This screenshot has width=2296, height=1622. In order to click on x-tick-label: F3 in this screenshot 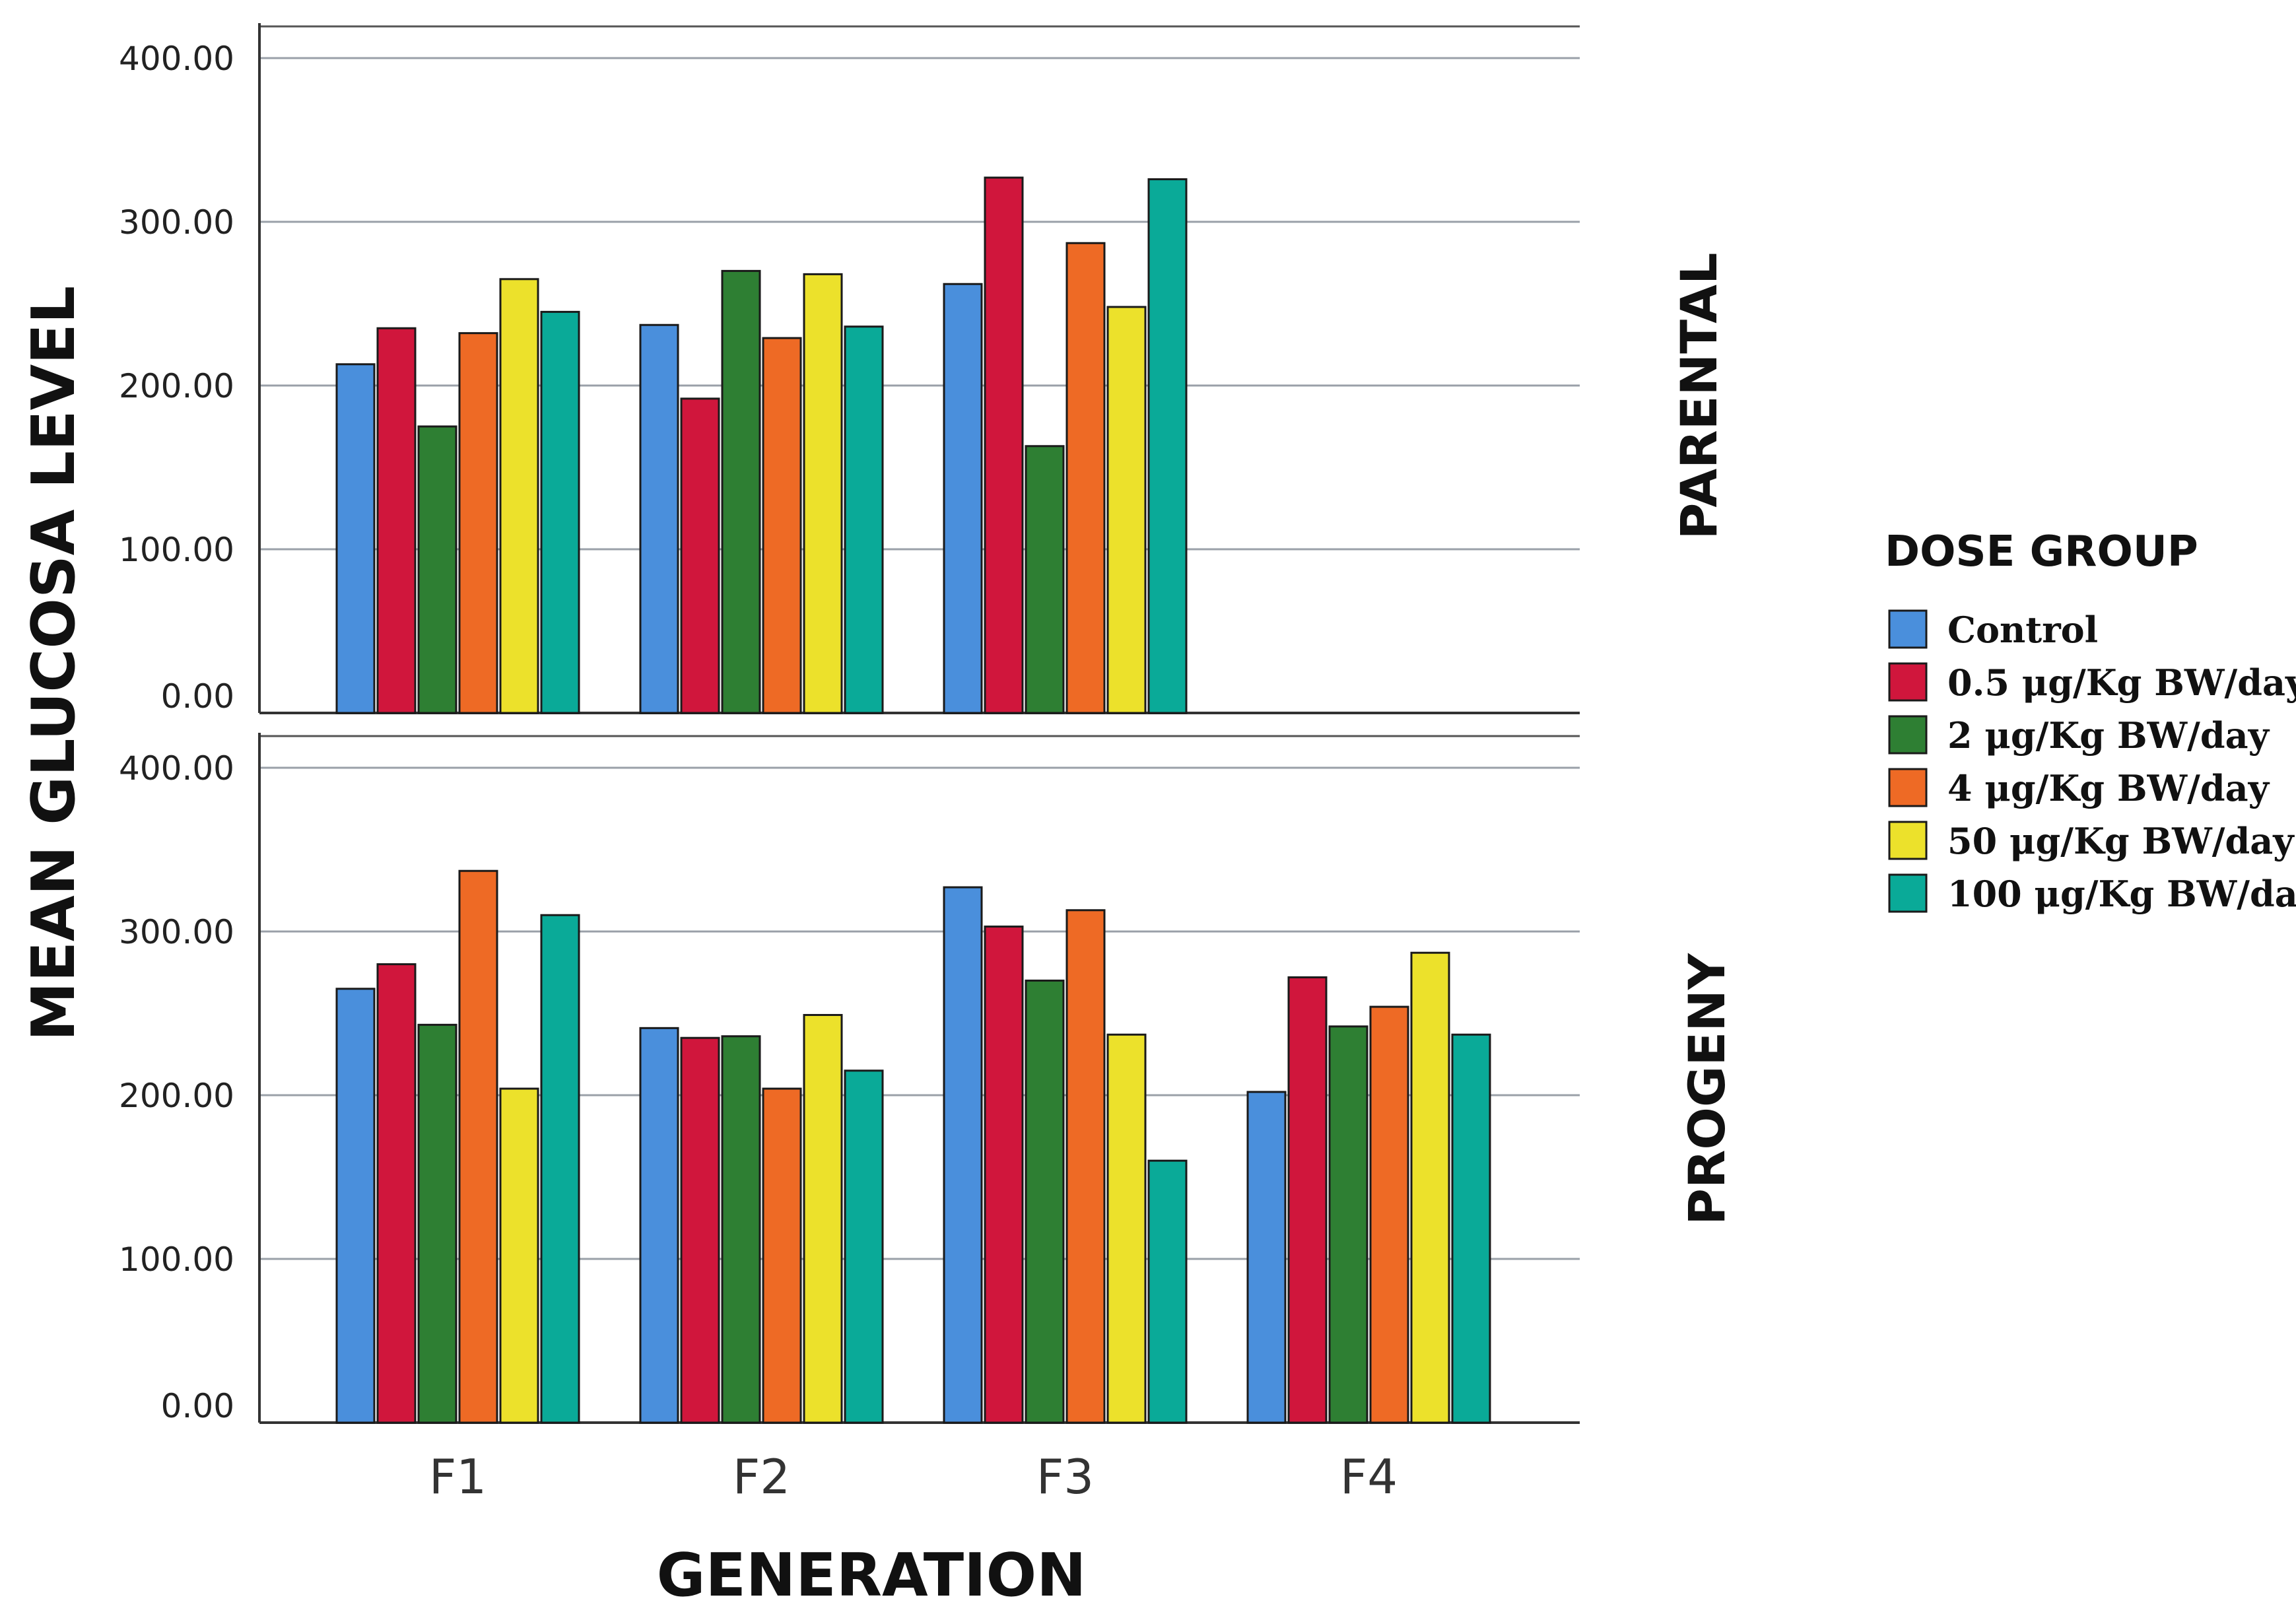, I will do `click(1065, 1476)`.